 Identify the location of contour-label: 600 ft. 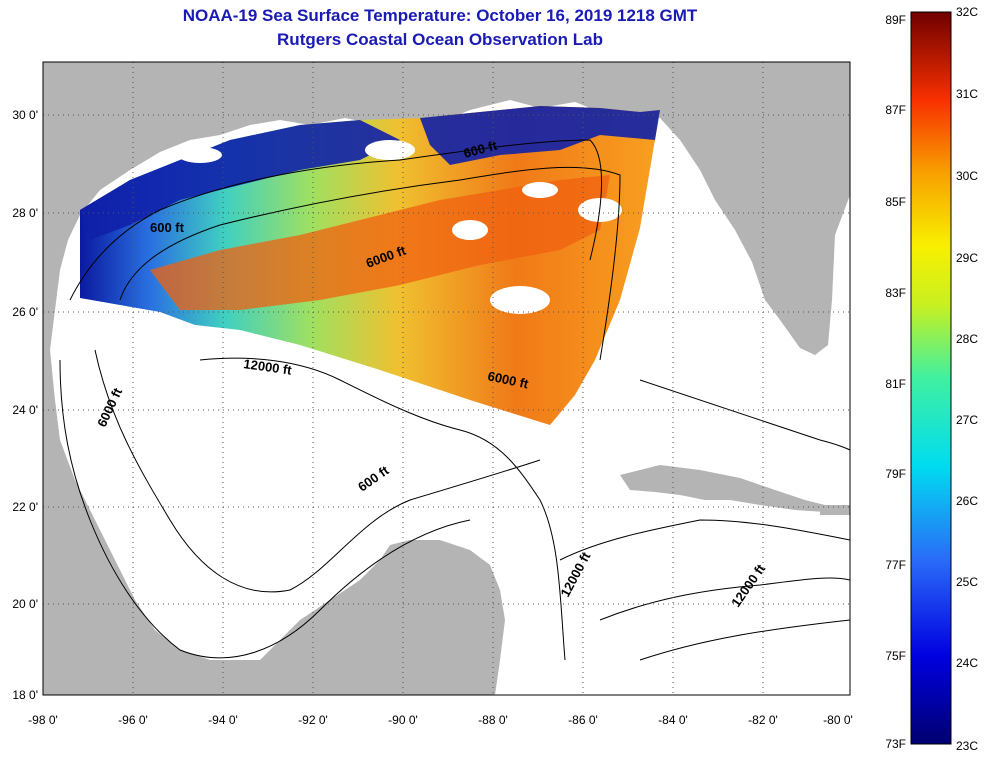
(167, 227).